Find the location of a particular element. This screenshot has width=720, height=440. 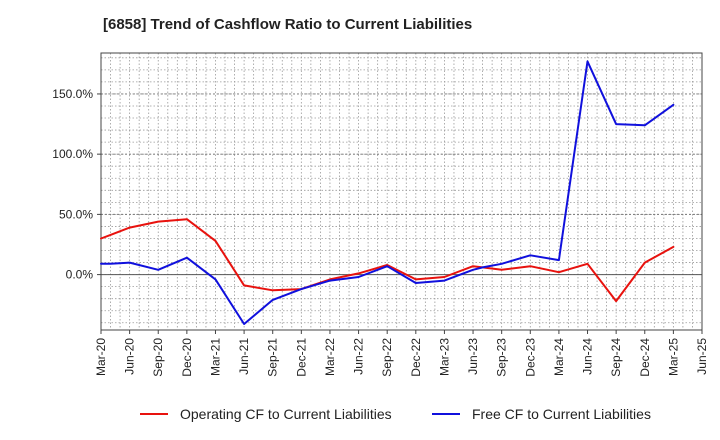

x-tick-label: Mar-23 is located at coordinates (444, 357).